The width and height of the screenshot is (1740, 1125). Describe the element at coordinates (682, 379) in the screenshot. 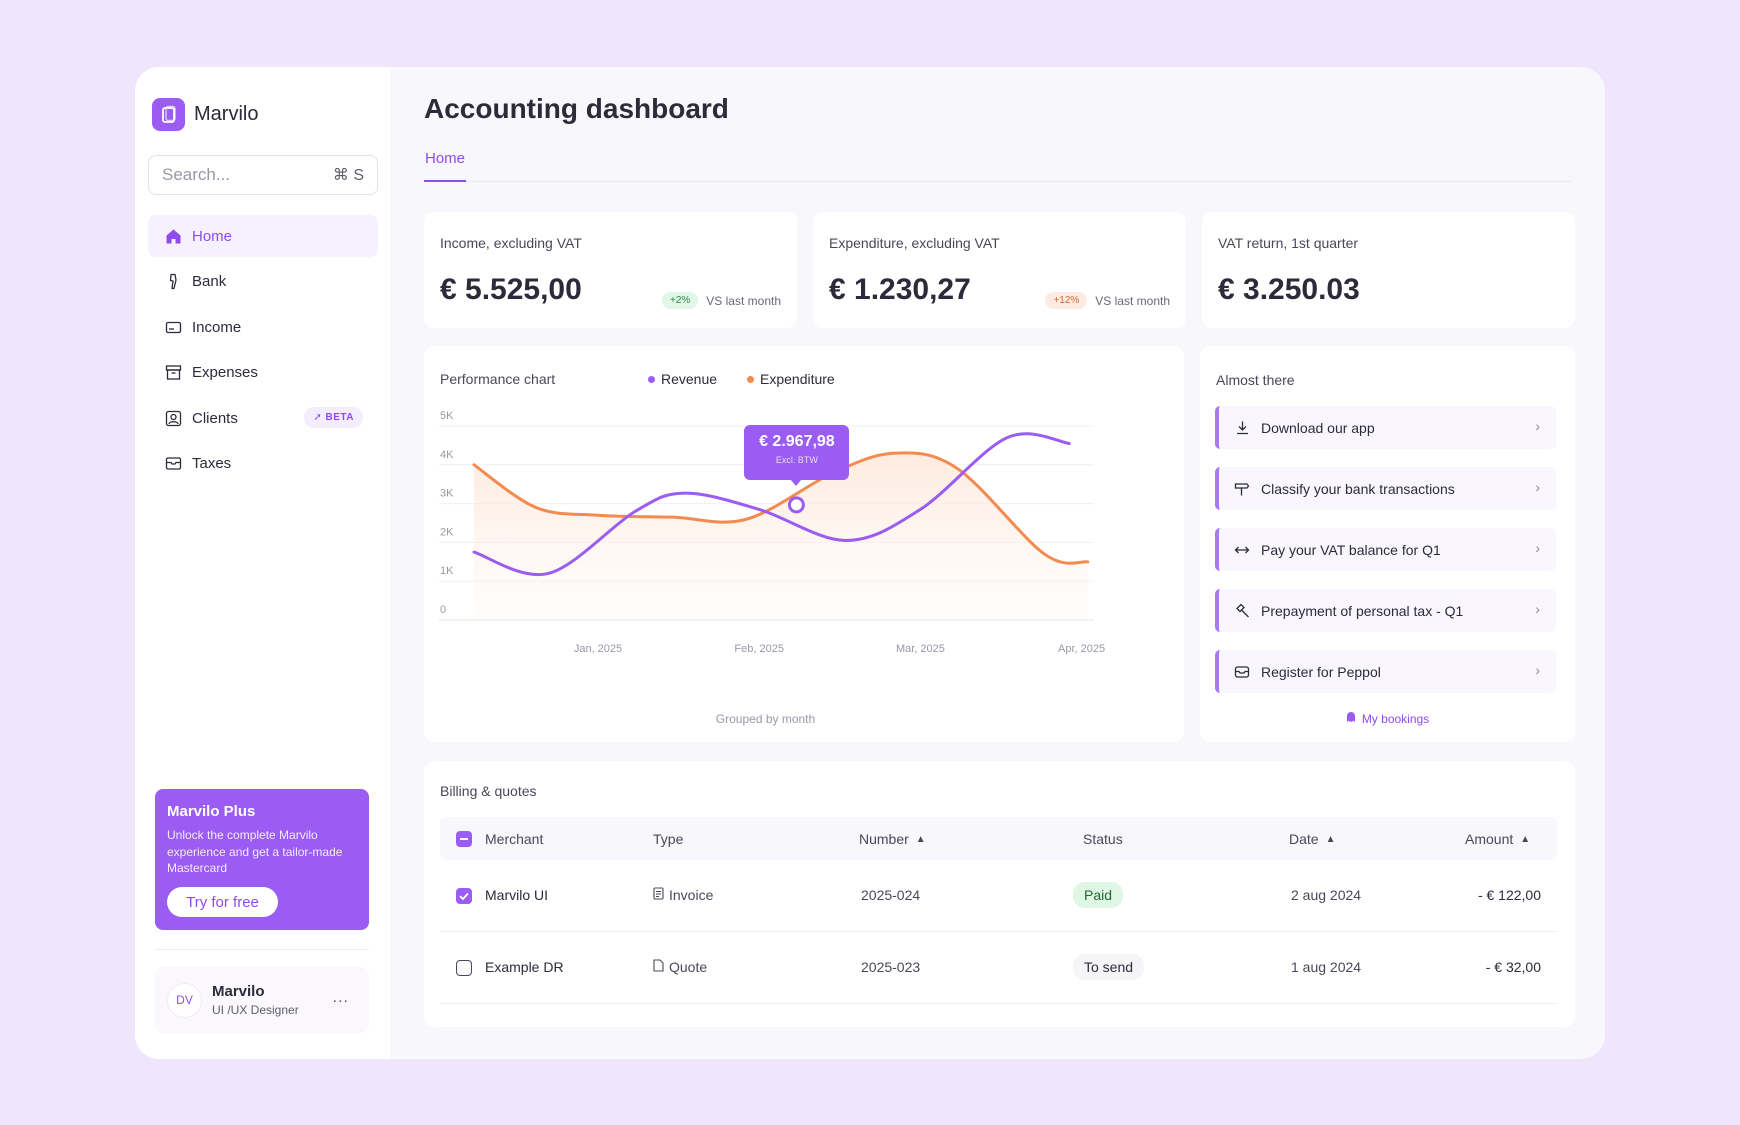

I see `legend-revenue: Revenue` at that location.